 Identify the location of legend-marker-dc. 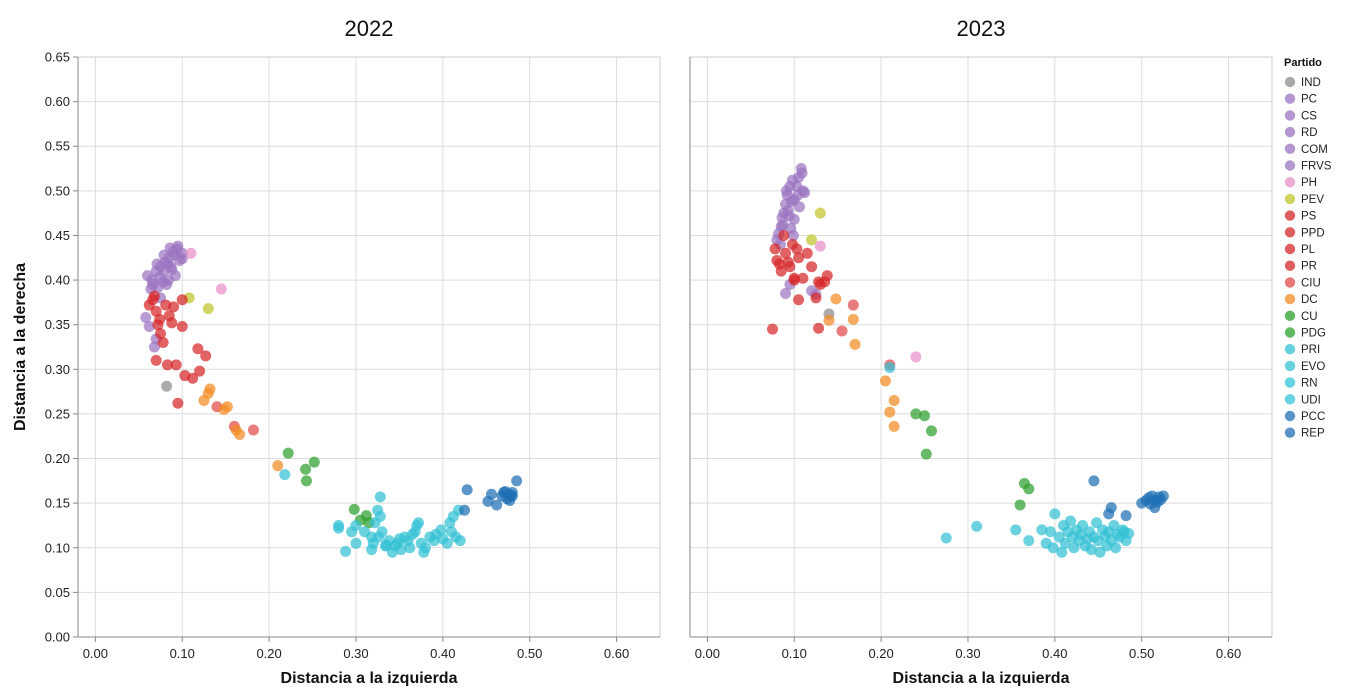
(1290, 299).